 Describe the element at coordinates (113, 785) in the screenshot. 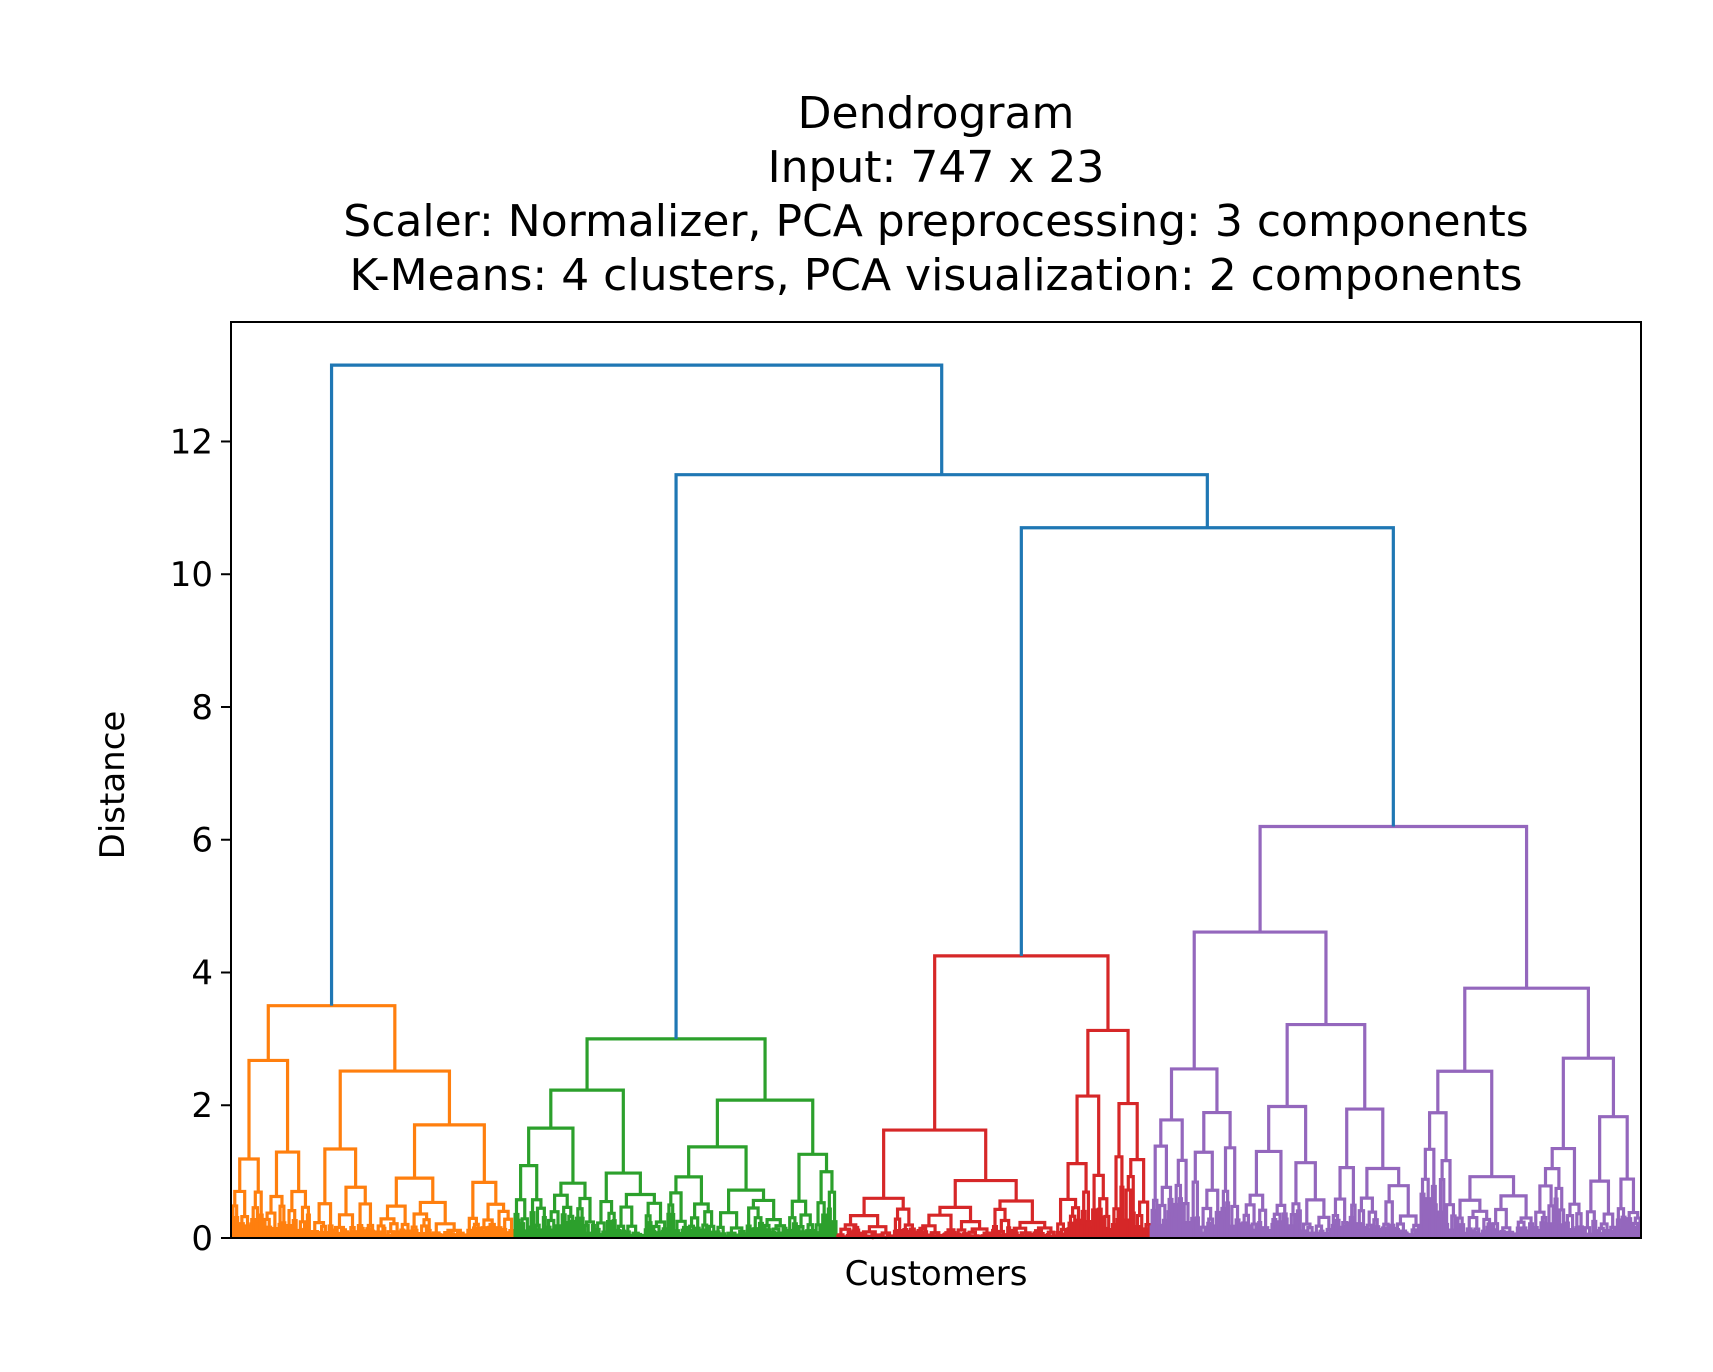

I see `y-axis-label: Distance` at that location.